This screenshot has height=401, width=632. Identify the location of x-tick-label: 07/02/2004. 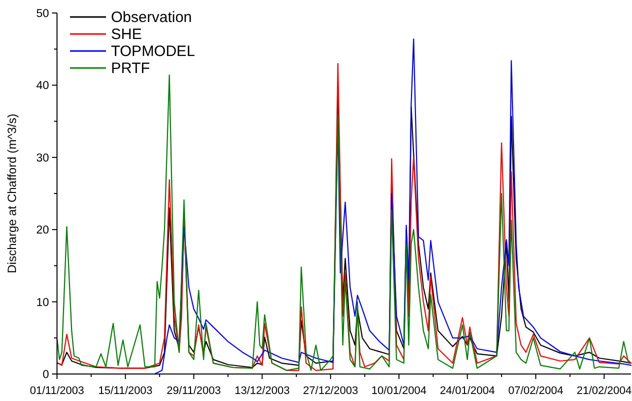
(536, 391).